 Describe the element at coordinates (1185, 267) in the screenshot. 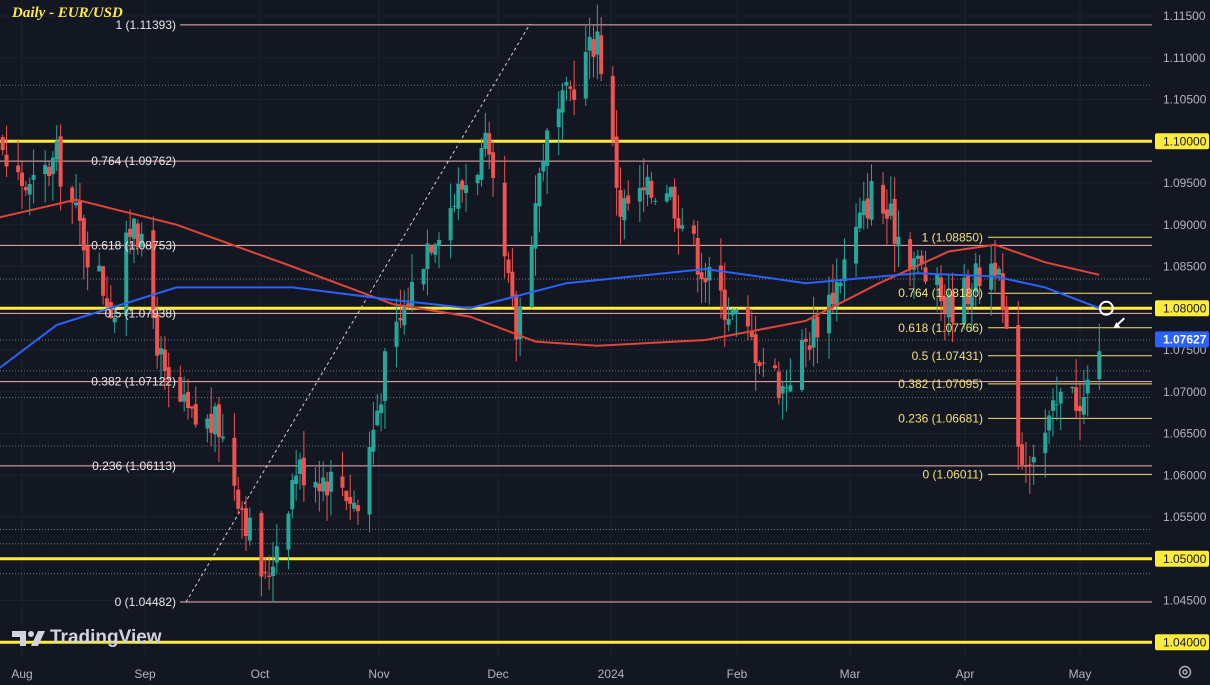

I see `price-tick-label: 1.08500` at that location.